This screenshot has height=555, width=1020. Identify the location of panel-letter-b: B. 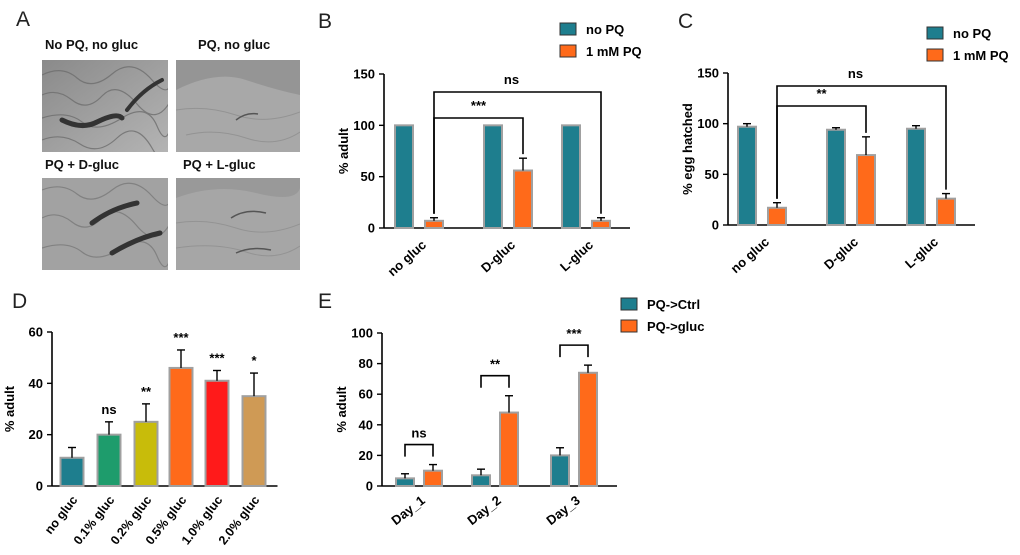
(325, 21).